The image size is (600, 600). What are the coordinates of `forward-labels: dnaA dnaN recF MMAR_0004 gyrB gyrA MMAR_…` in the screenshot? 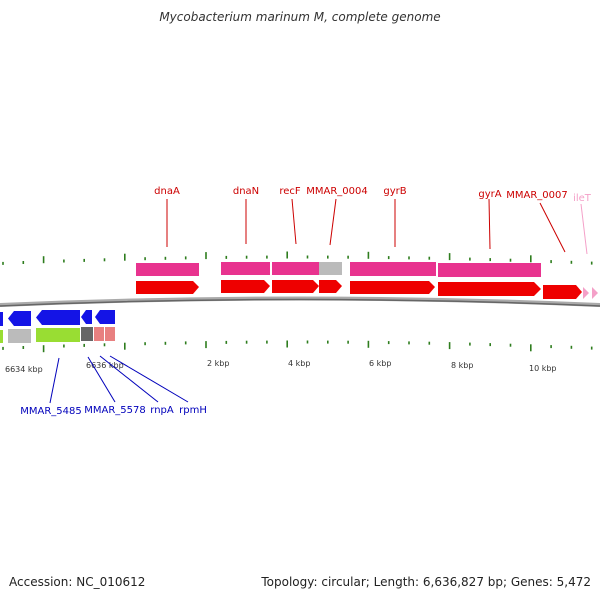 It's located at (373, 195).